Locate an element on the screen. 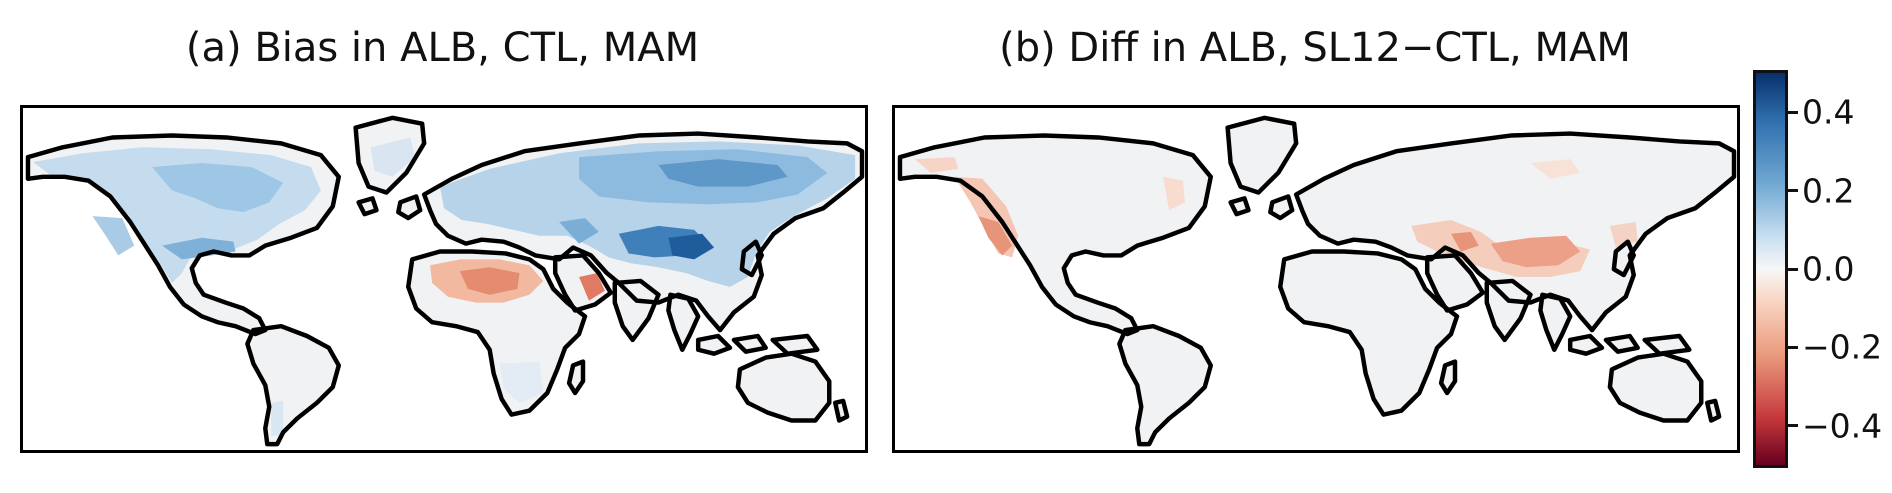 The height and width of the screenshot is (493, 1892). diff-field is located at coordinates (1276, 217).